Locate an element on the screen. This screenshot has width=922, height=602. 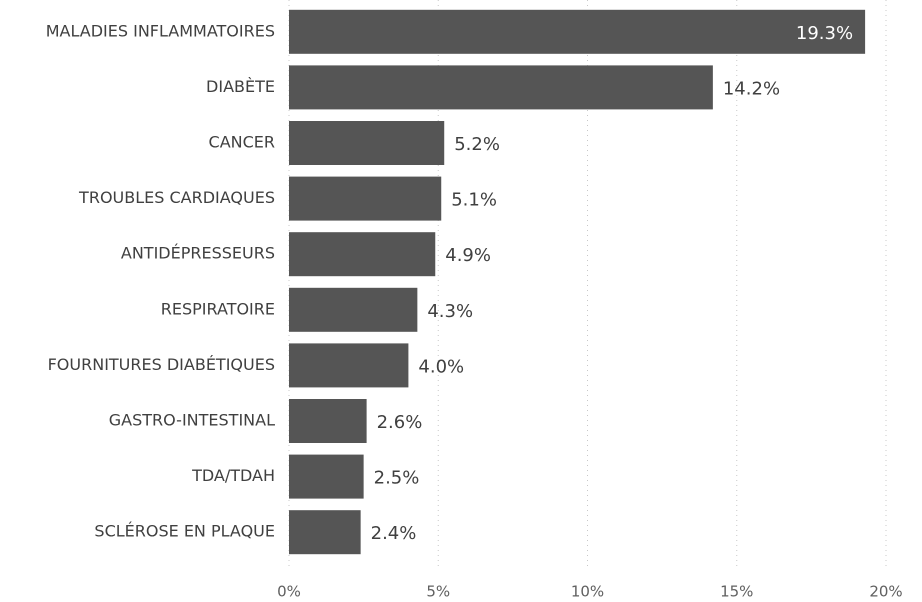
x-tick-label: 20% is located at coordinates (885, 592).